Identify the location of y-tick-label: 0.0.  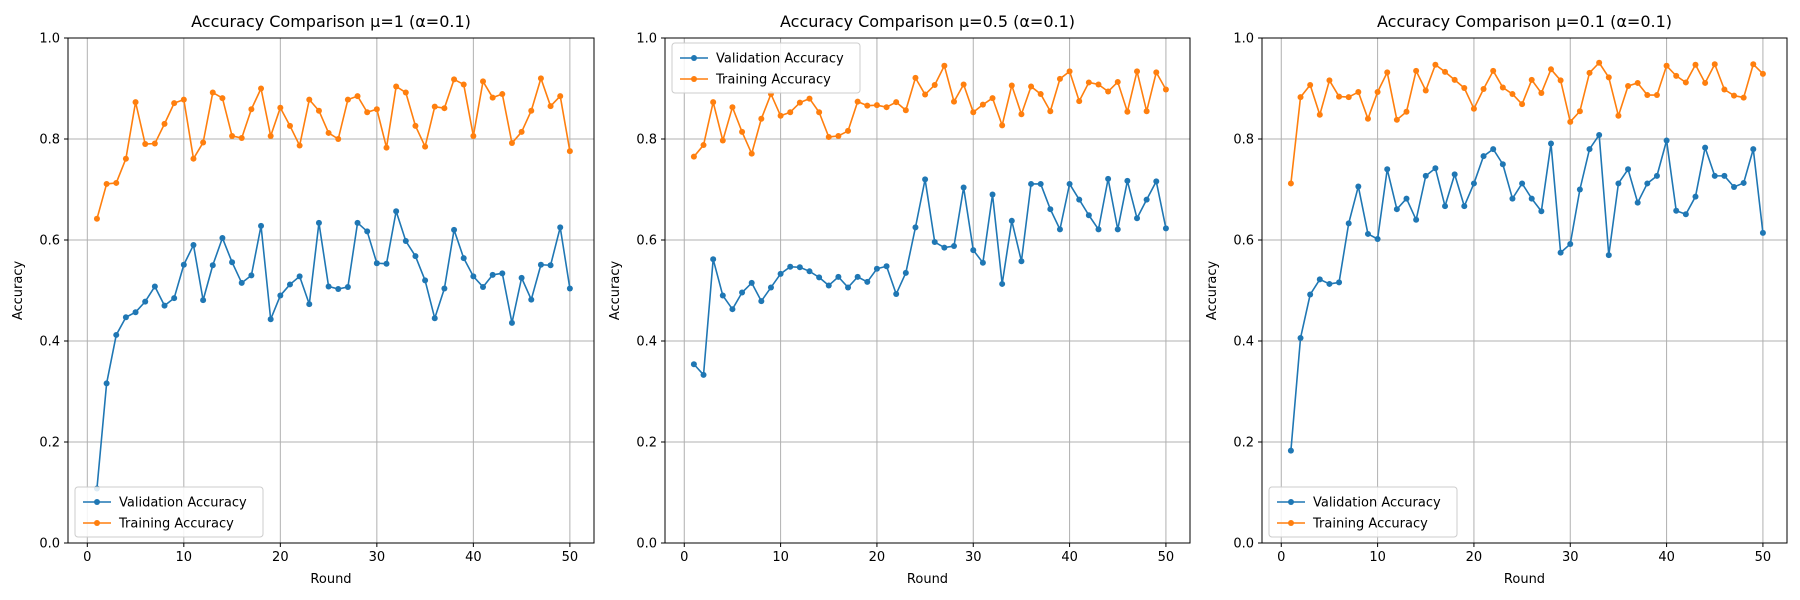
(646, 544).